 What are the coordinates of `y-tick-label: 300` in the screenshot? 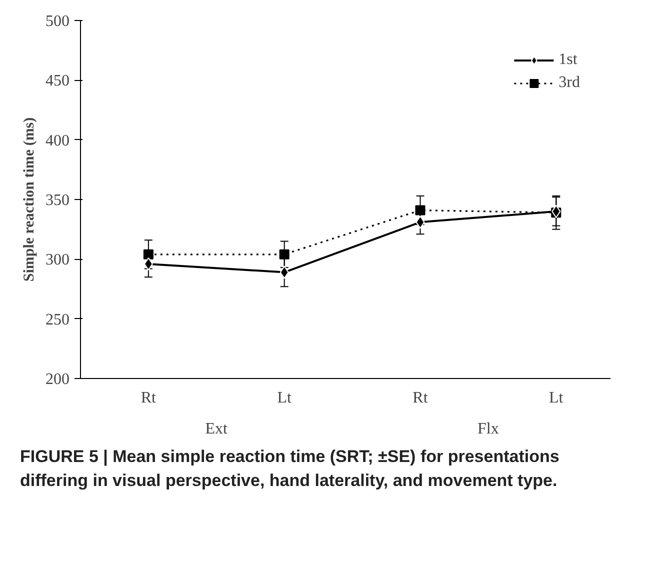 It's located at (58, 260).